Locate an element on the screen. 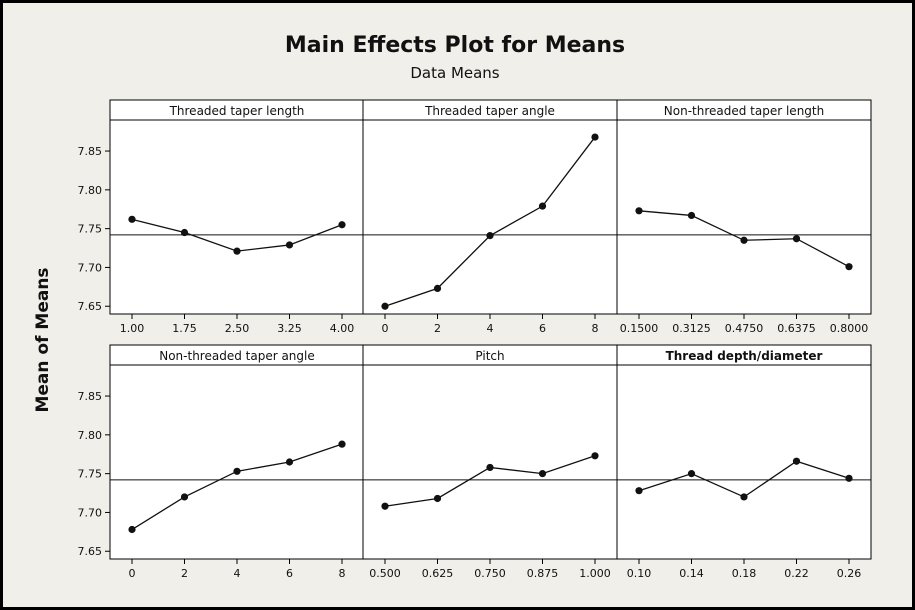  x-tick-label: 0.1500 is located at coordinates (639, 328).